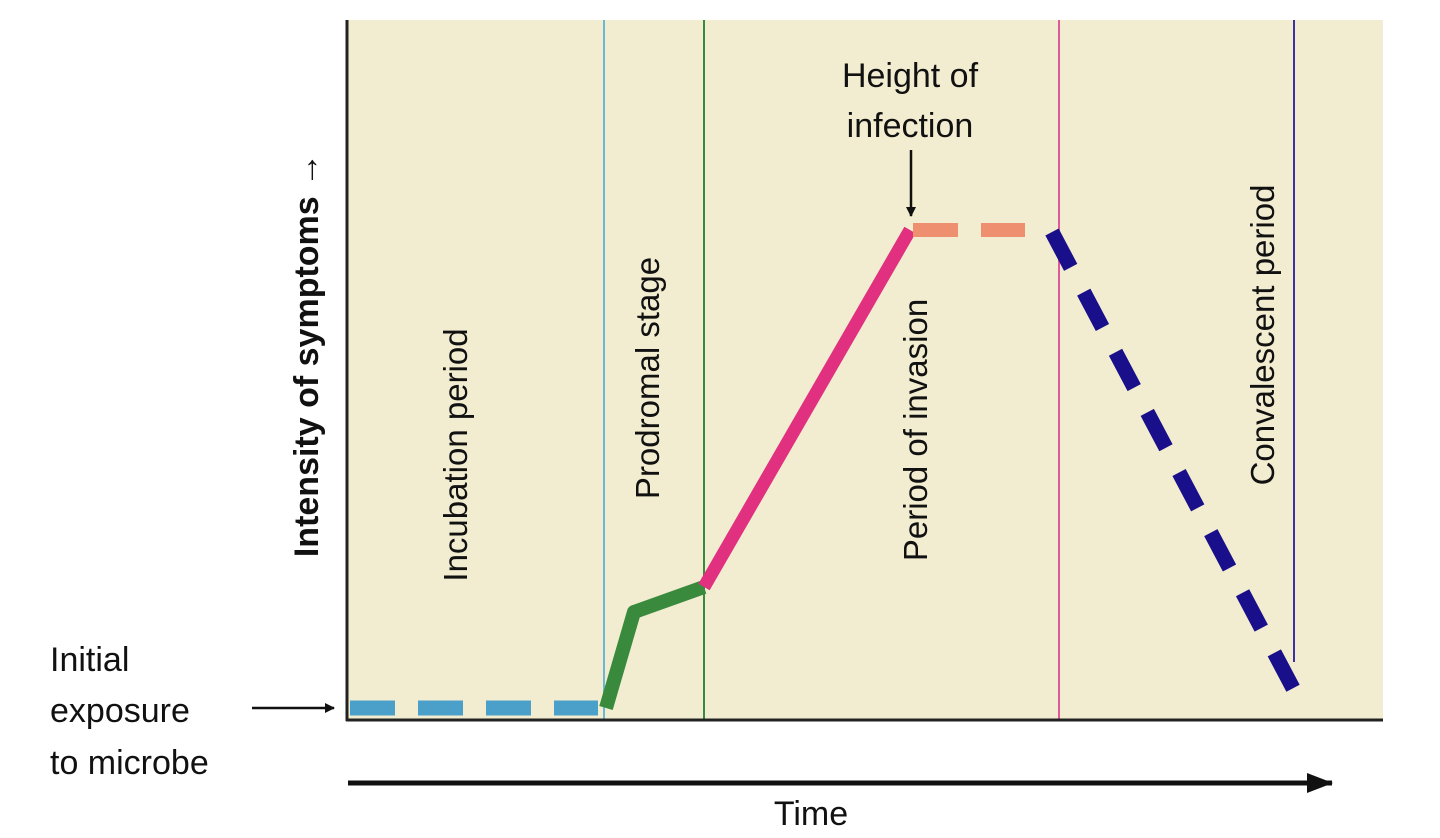 The height and width of the screenshot is (838, 1440). Describe the element at coordinates (120, 711) in the screenshot. I see `start-annotation-line2: exposure` at that location.